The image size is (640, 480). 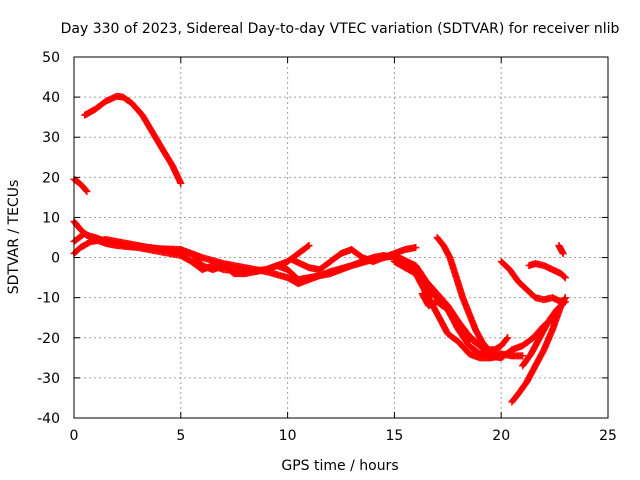 What do you see at coordinates (339, 466) in the screenshot?
I see `x-axis-label: GPS time / hours` at bounding box center [339, 466].